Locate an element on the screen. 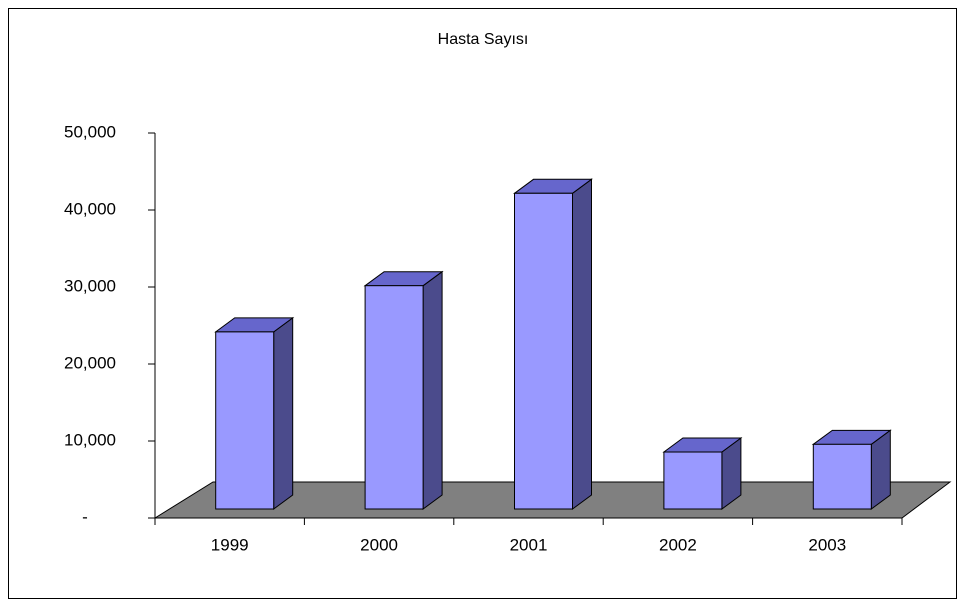 The width and height of the screenshot is (965, 608). x-tick-label: 2003 is located at coordinates (827, 544).